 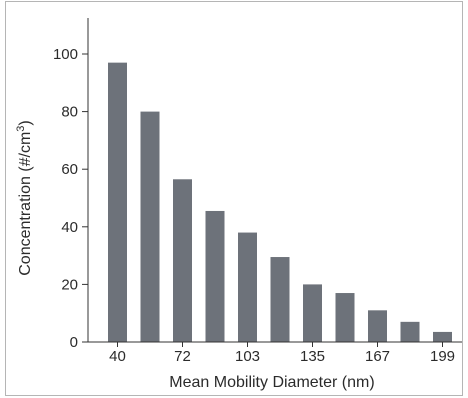 I want to click on y-axis-title-superscript: 3, so click(x=21, y=129).